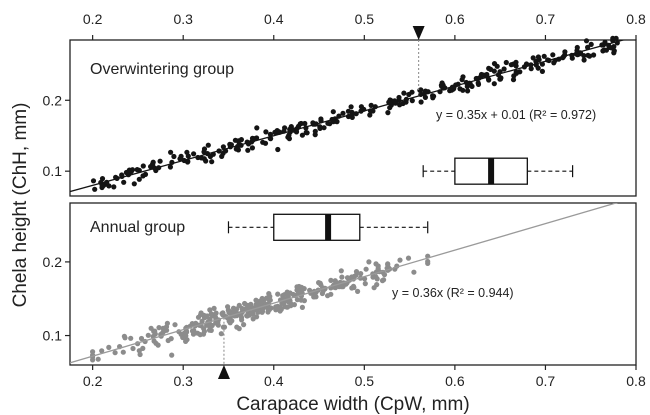  Describe the element at coordinates (53, 262) in the screenshot. I see `y-tick-label: 0.2` at that location.